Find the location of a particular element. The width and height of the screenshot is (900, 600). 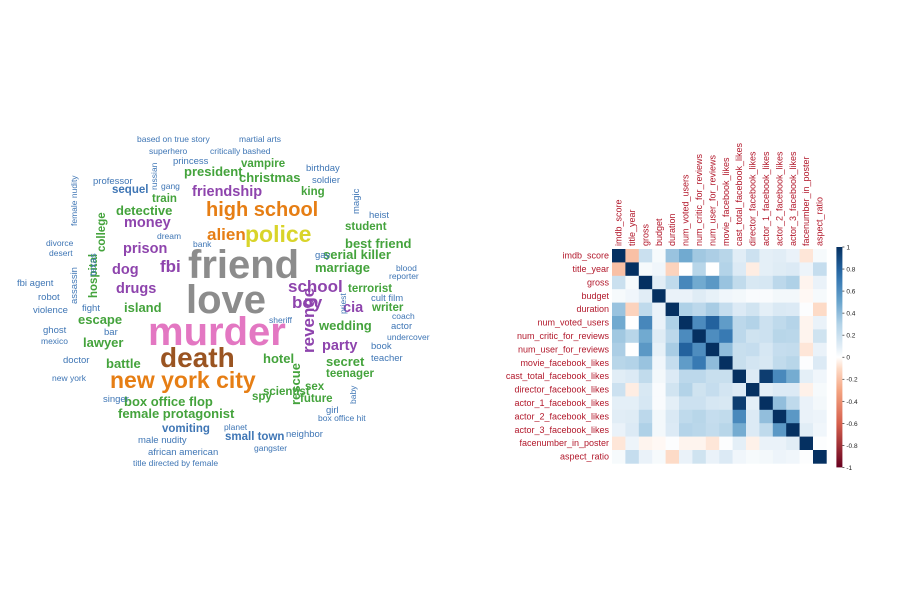

colorbar is located at coordinates (839, 357).